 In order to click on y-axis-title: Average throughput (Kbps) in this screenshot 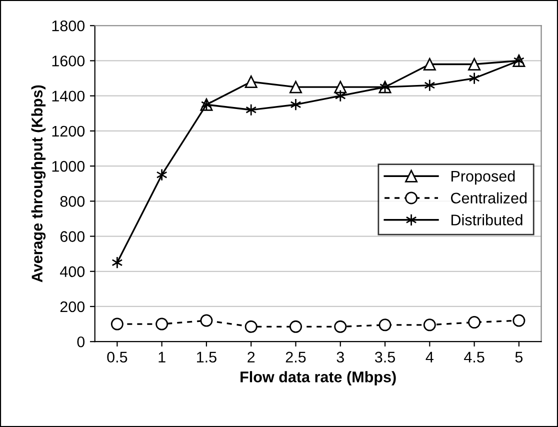, I will do `click(38, 183)`.